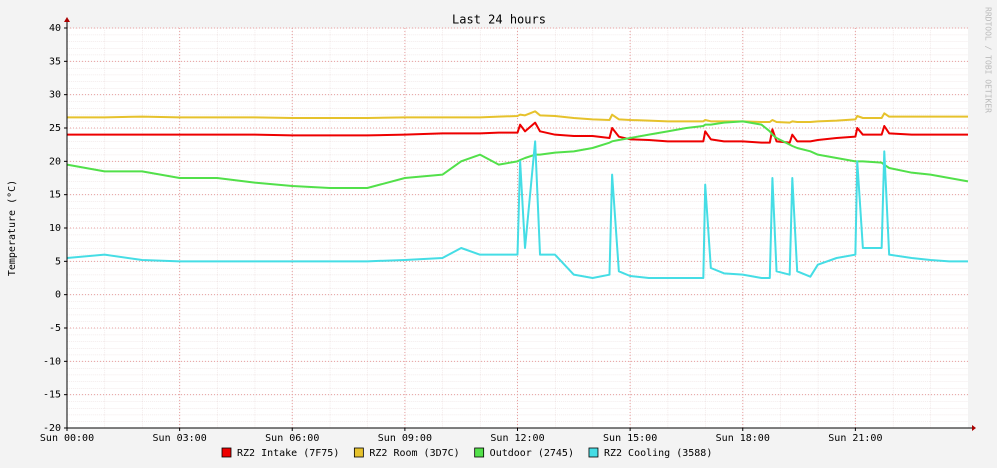 The height and width of the screenshot is (468, 997). Describe the element at coordinates (58, 261) in the screenshot. I see `y-tick-label: 5` at that location.